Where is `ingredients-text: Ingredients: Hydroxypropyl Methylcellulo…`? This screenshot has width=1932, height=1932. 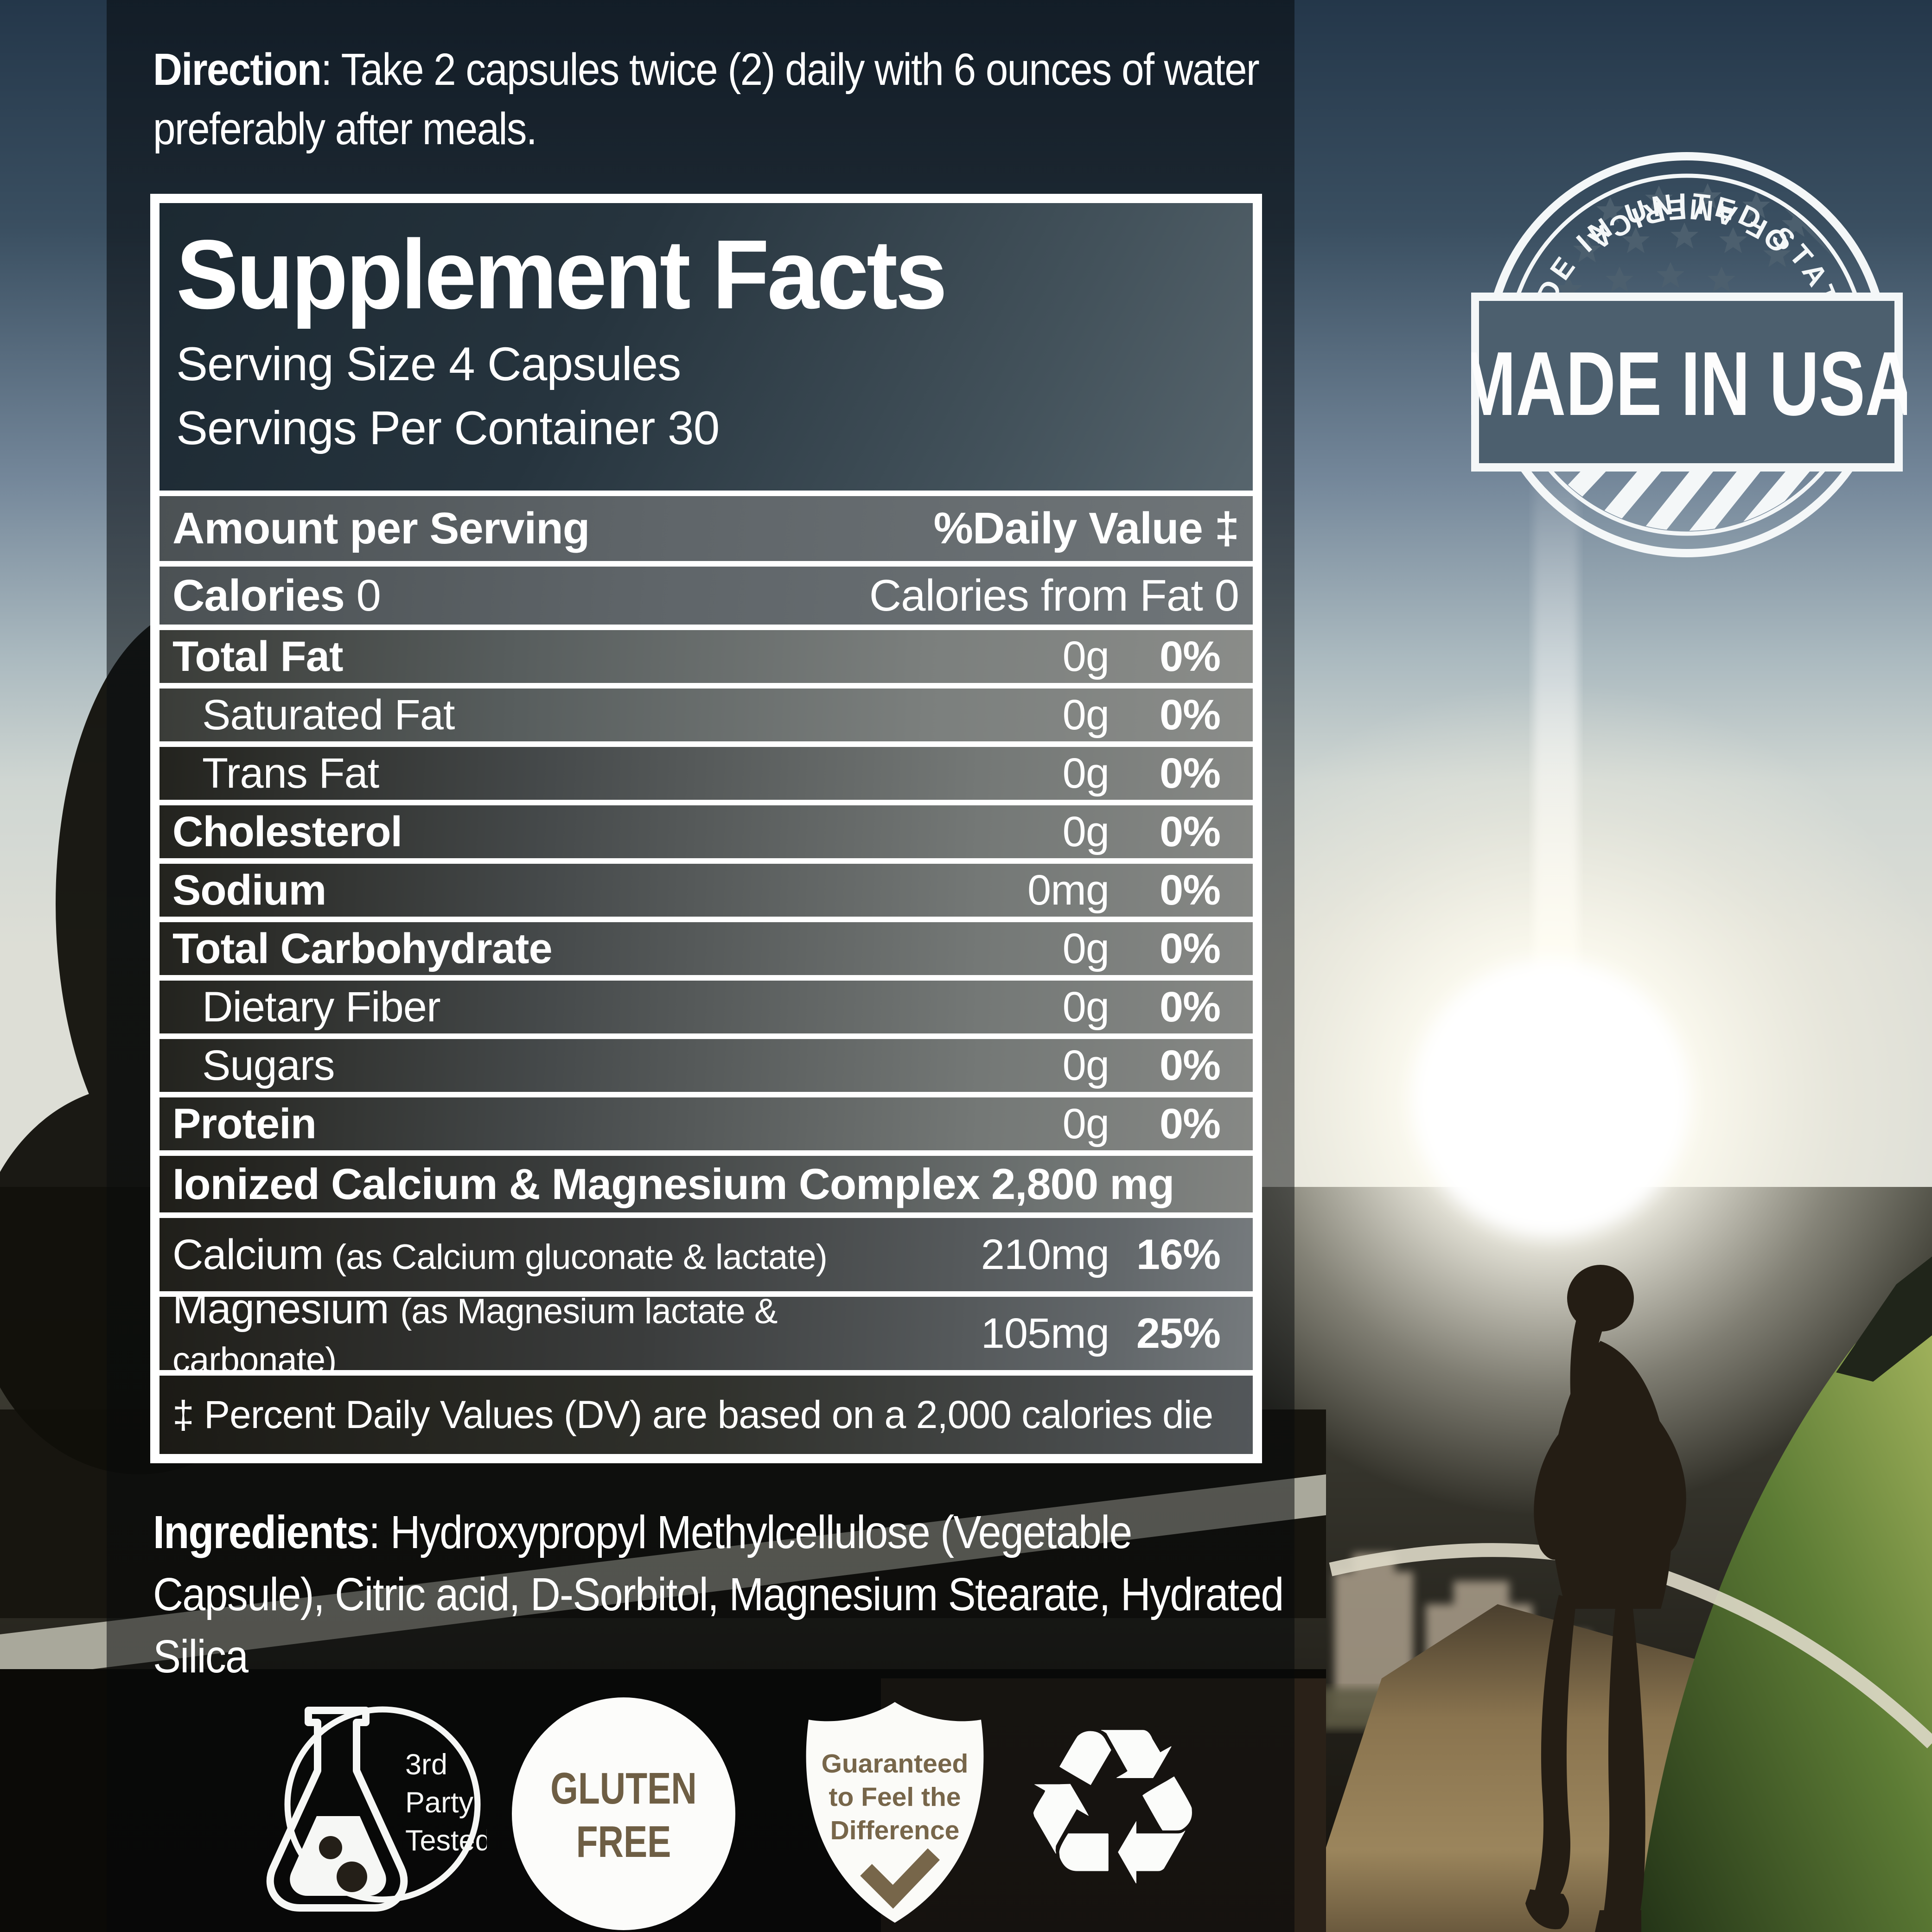 ingredients-text: Ingredients: Hydroxypropyl Methylcellulo… is located at coordinates (733, 1594).